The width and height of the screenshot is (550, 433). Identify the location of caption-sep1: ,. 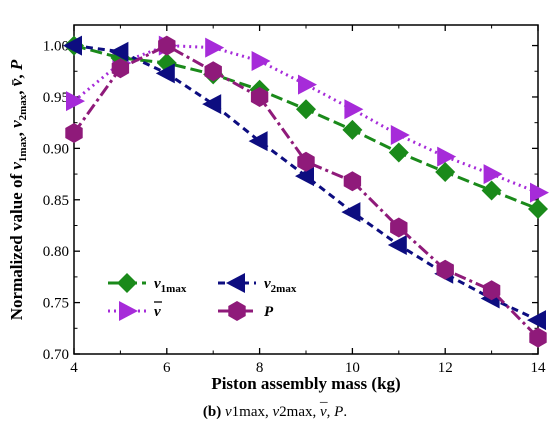
(269, 412).